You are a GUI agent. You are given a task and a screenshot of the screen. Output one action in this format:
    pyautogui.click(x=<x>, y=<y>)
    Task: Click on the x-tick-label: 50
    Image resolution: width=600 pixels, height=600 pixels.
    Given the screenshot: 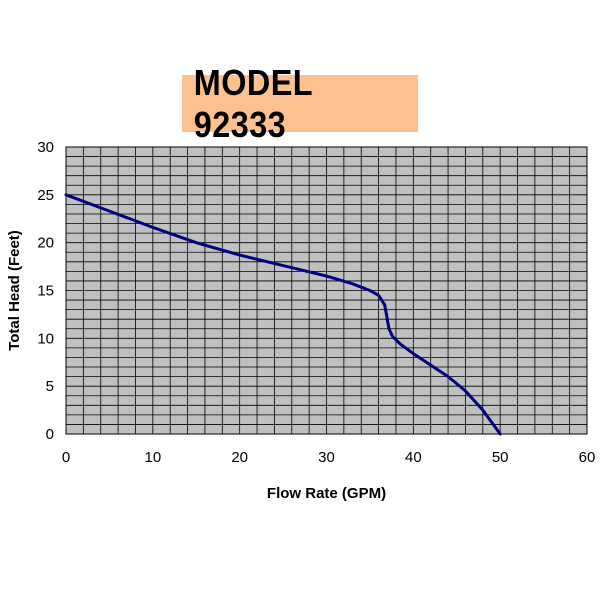 What is the action you would take?
    pyautogui.click(x=500, y=457)
    